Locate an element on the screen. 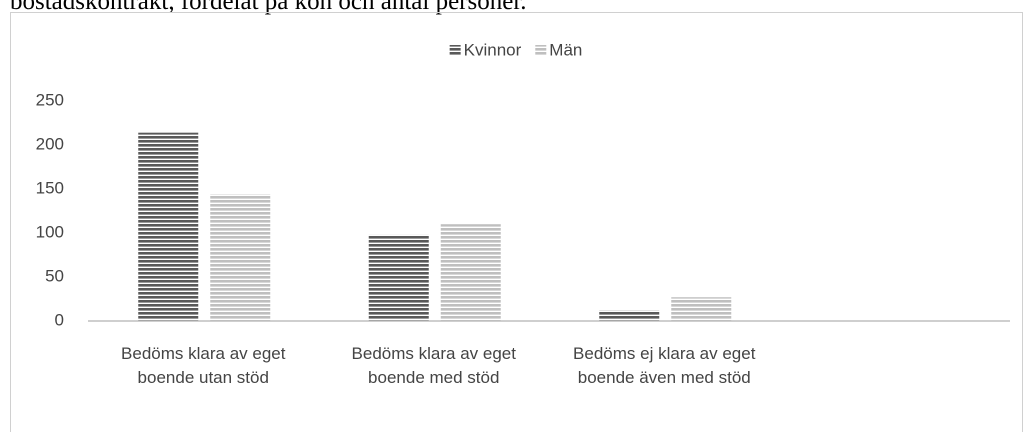 The image size is (1024, 432). legend-item: Män is located at coordinates (558, 49).